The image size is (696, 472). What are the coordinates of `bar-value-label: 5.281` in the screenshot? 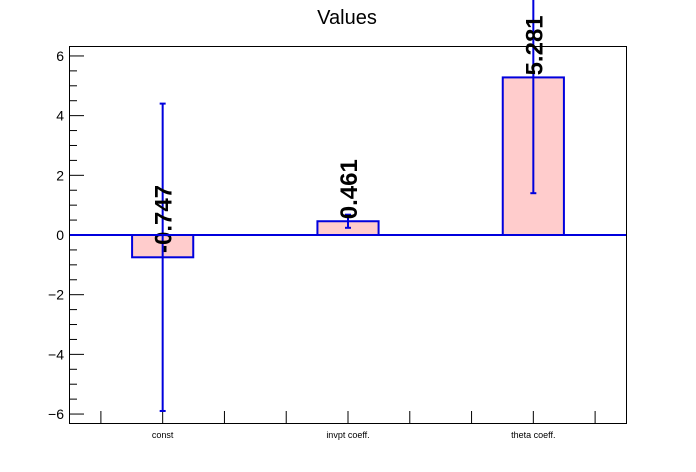 It's located at (534, 45).